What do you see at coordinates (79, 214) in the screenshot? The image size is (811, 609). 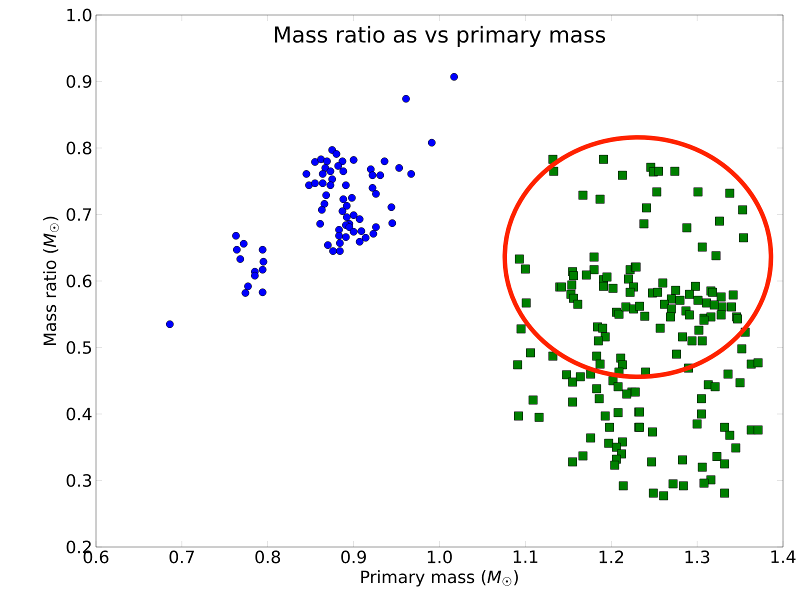 I see `y-tick-label: 0.7` at bounding box center [79, 214].